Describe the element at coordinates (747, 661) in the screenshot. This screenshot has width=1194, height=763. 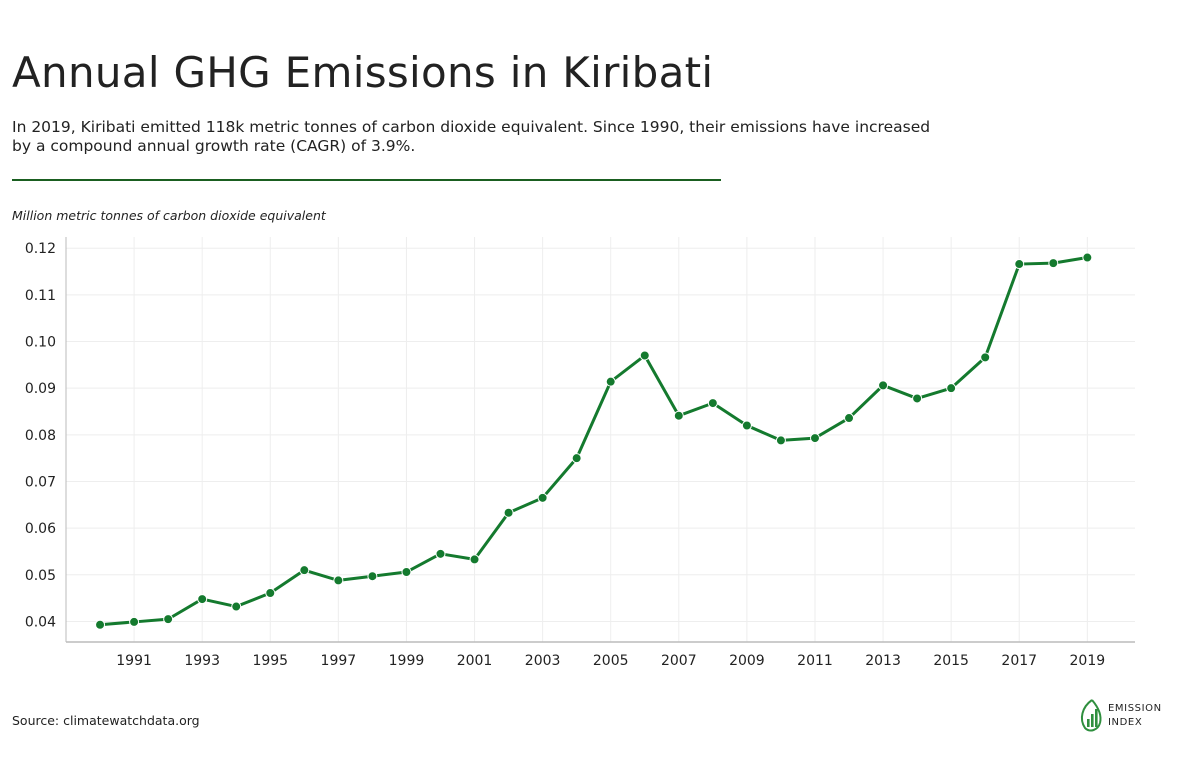
I see `x-tick-label: 2009` at that location.